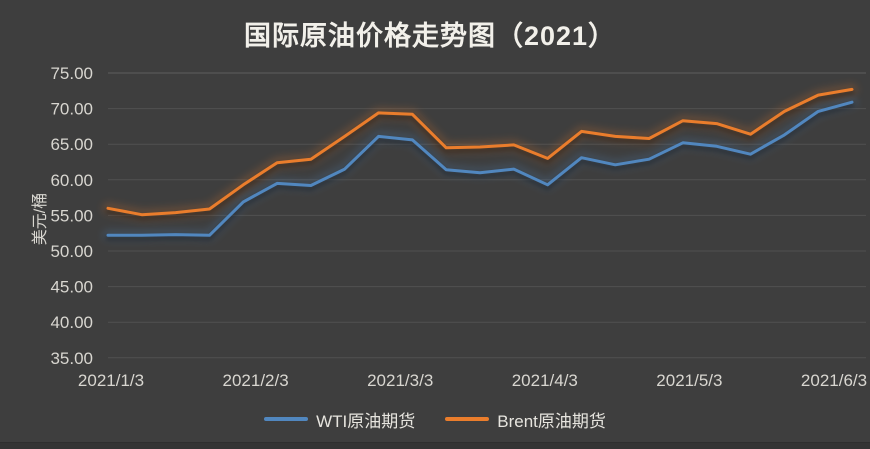  I want to click on wti-legend-label: WTI原油期货, so click(366, 421).